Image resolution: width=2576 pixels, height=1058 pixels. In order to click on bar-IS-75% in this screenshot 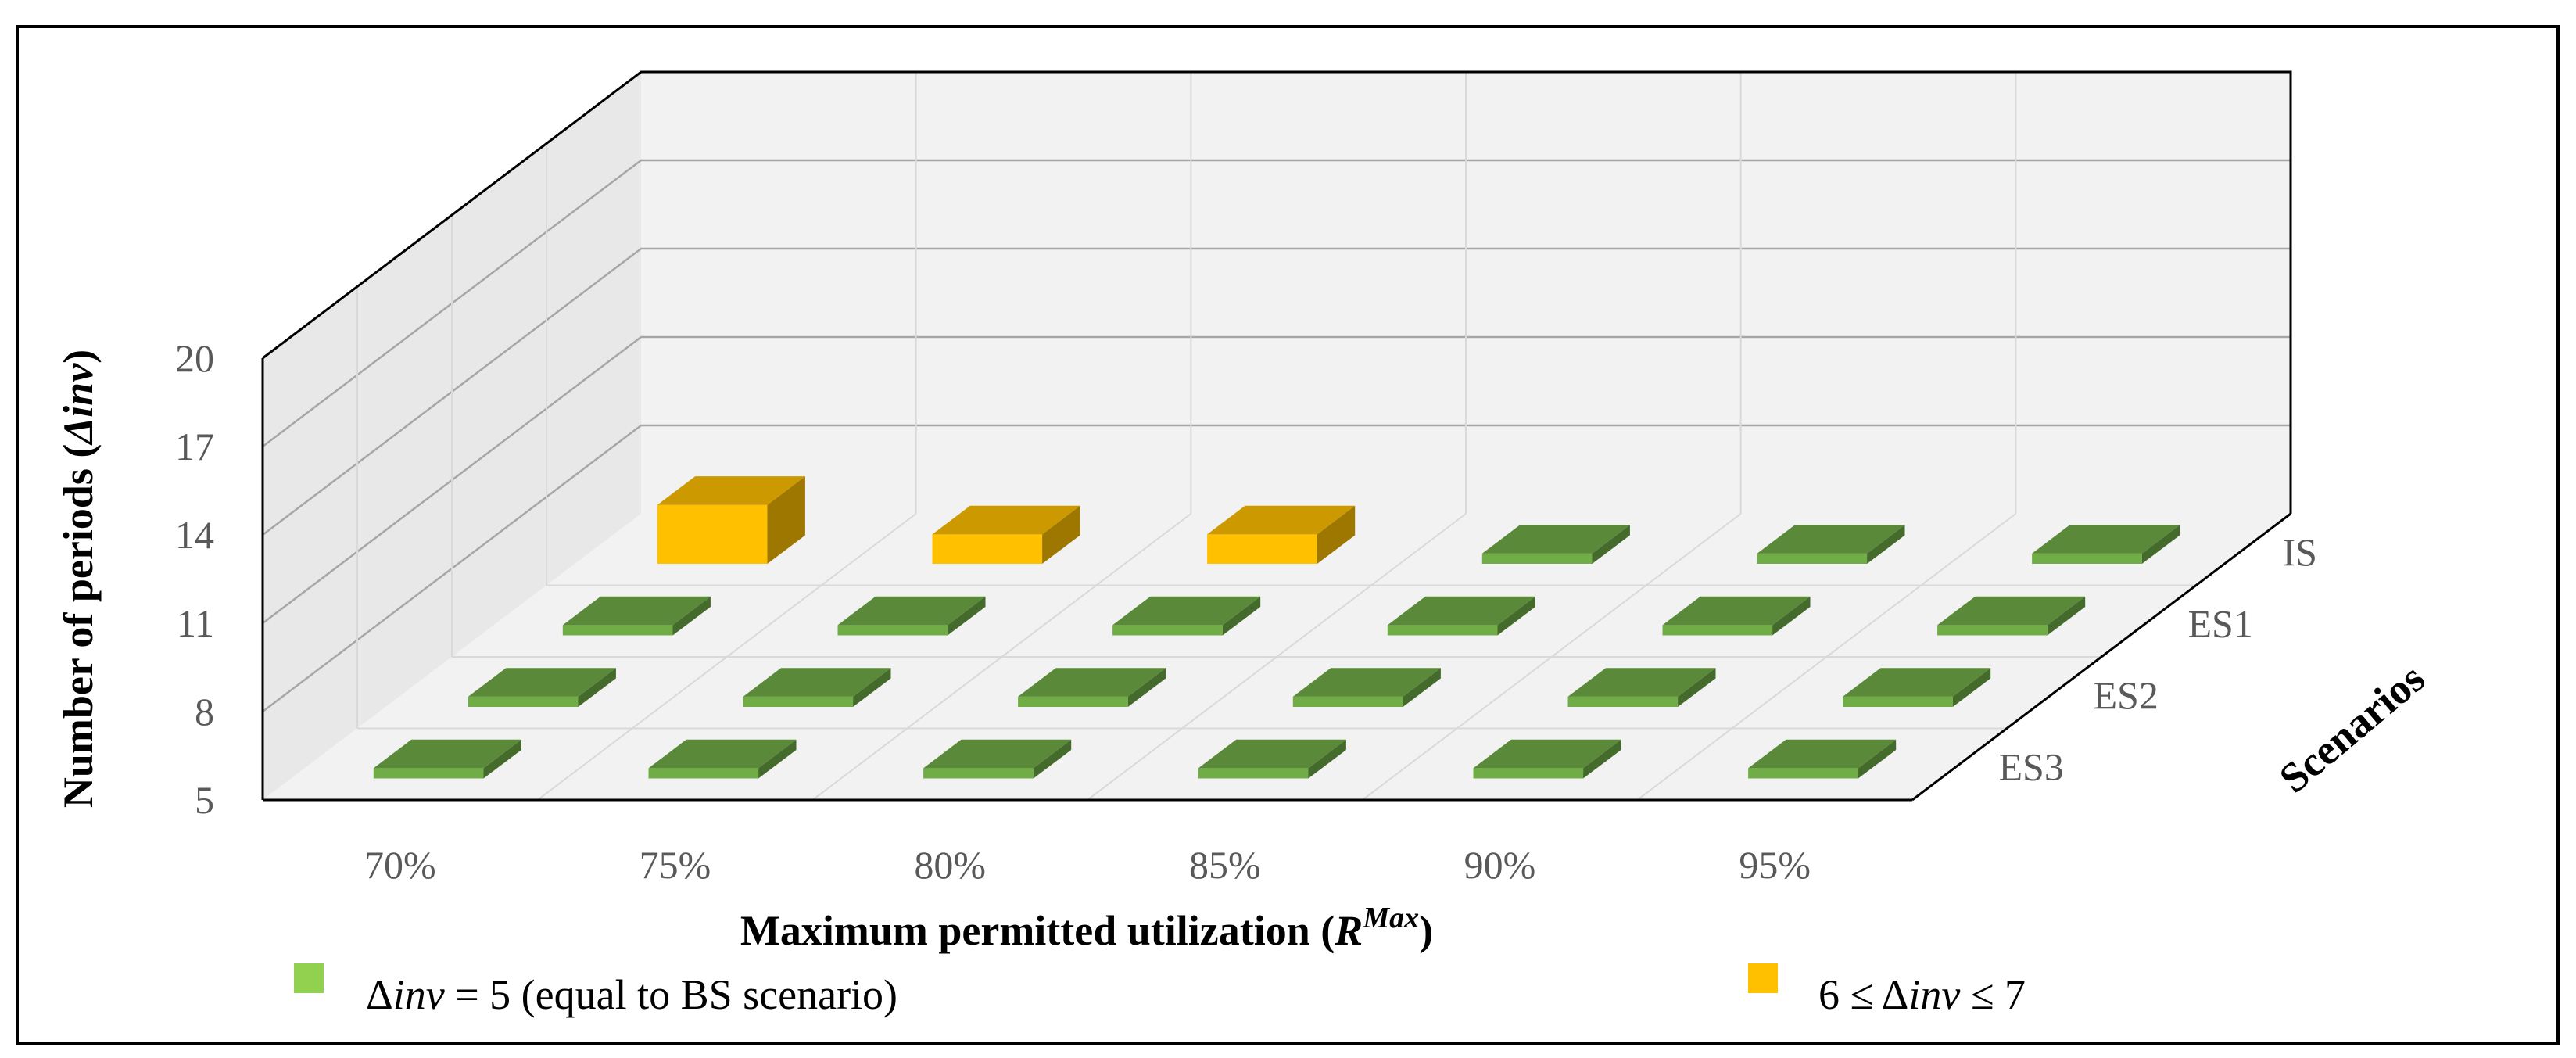, I will do `click(1006, 535)`.